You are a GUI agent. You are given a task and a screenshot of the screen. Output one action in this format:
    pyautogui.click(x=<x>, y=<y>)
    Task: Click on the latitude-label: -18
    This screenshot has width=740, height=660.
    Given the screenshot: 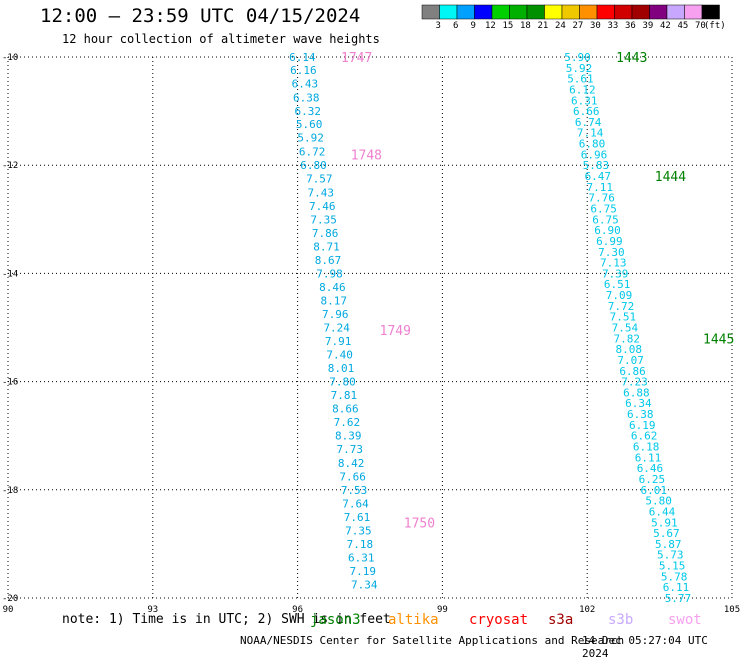 What is the action you would take?
    pyautogui.click(x=10, y=491)
    